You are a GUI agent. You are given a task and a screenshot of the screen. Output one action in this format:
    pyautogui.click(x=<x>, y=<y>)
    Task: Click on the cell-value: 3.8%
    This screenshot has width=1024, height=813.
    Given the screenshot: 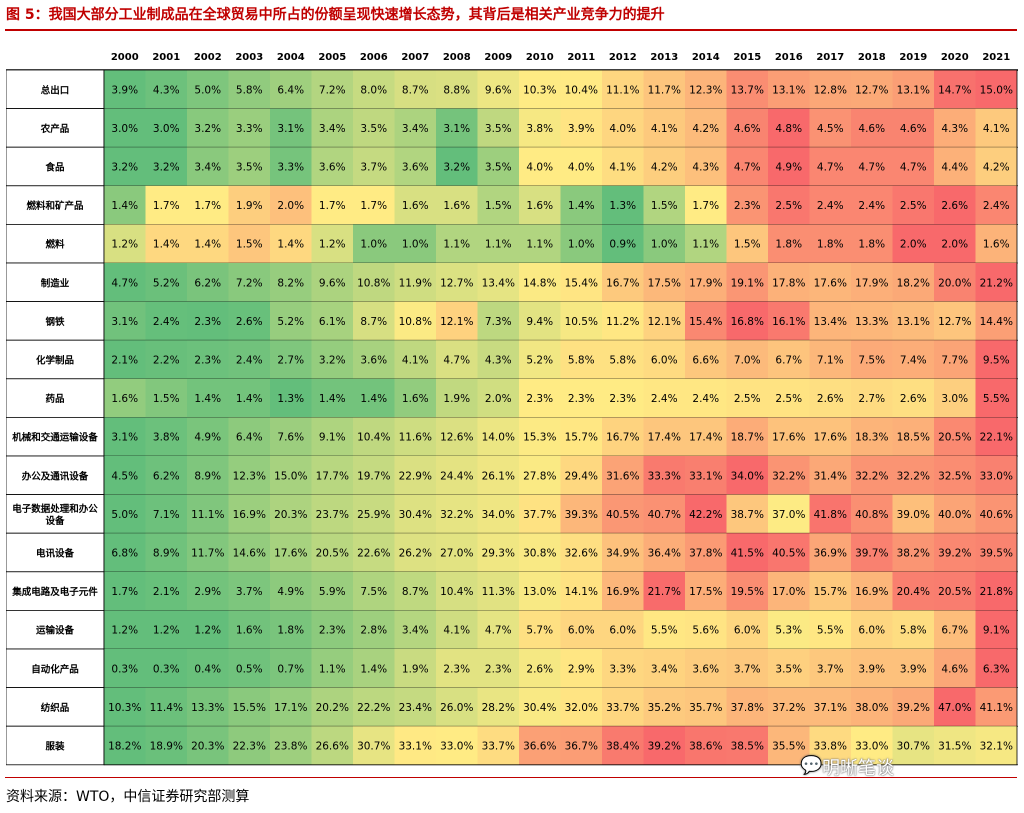 What is the action you would take?
    pyautogui.click(x=166, y=438)
    